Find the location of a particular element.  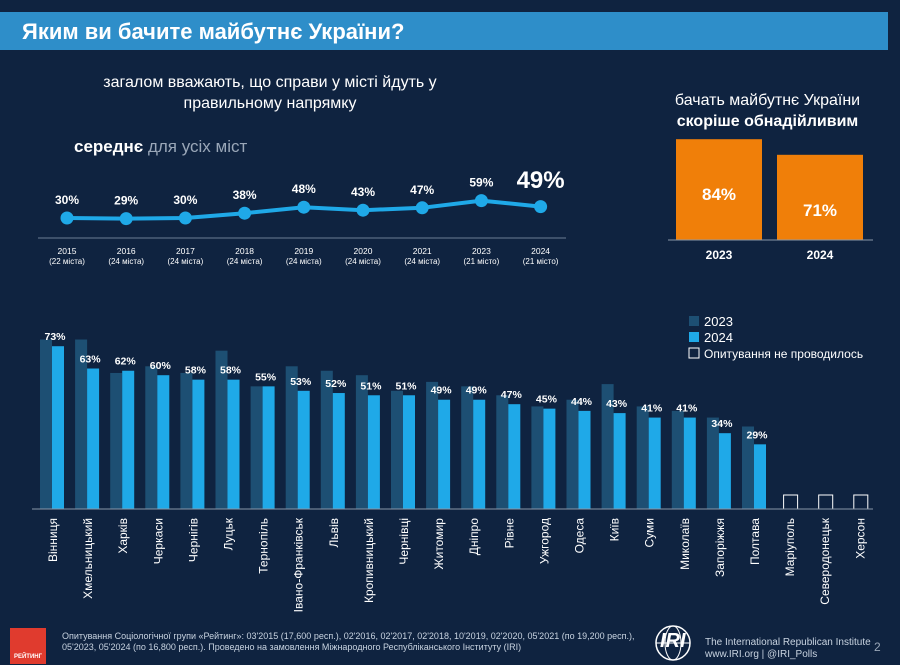

city-value-2024-7: 53% is located at coordinates (301, 382).